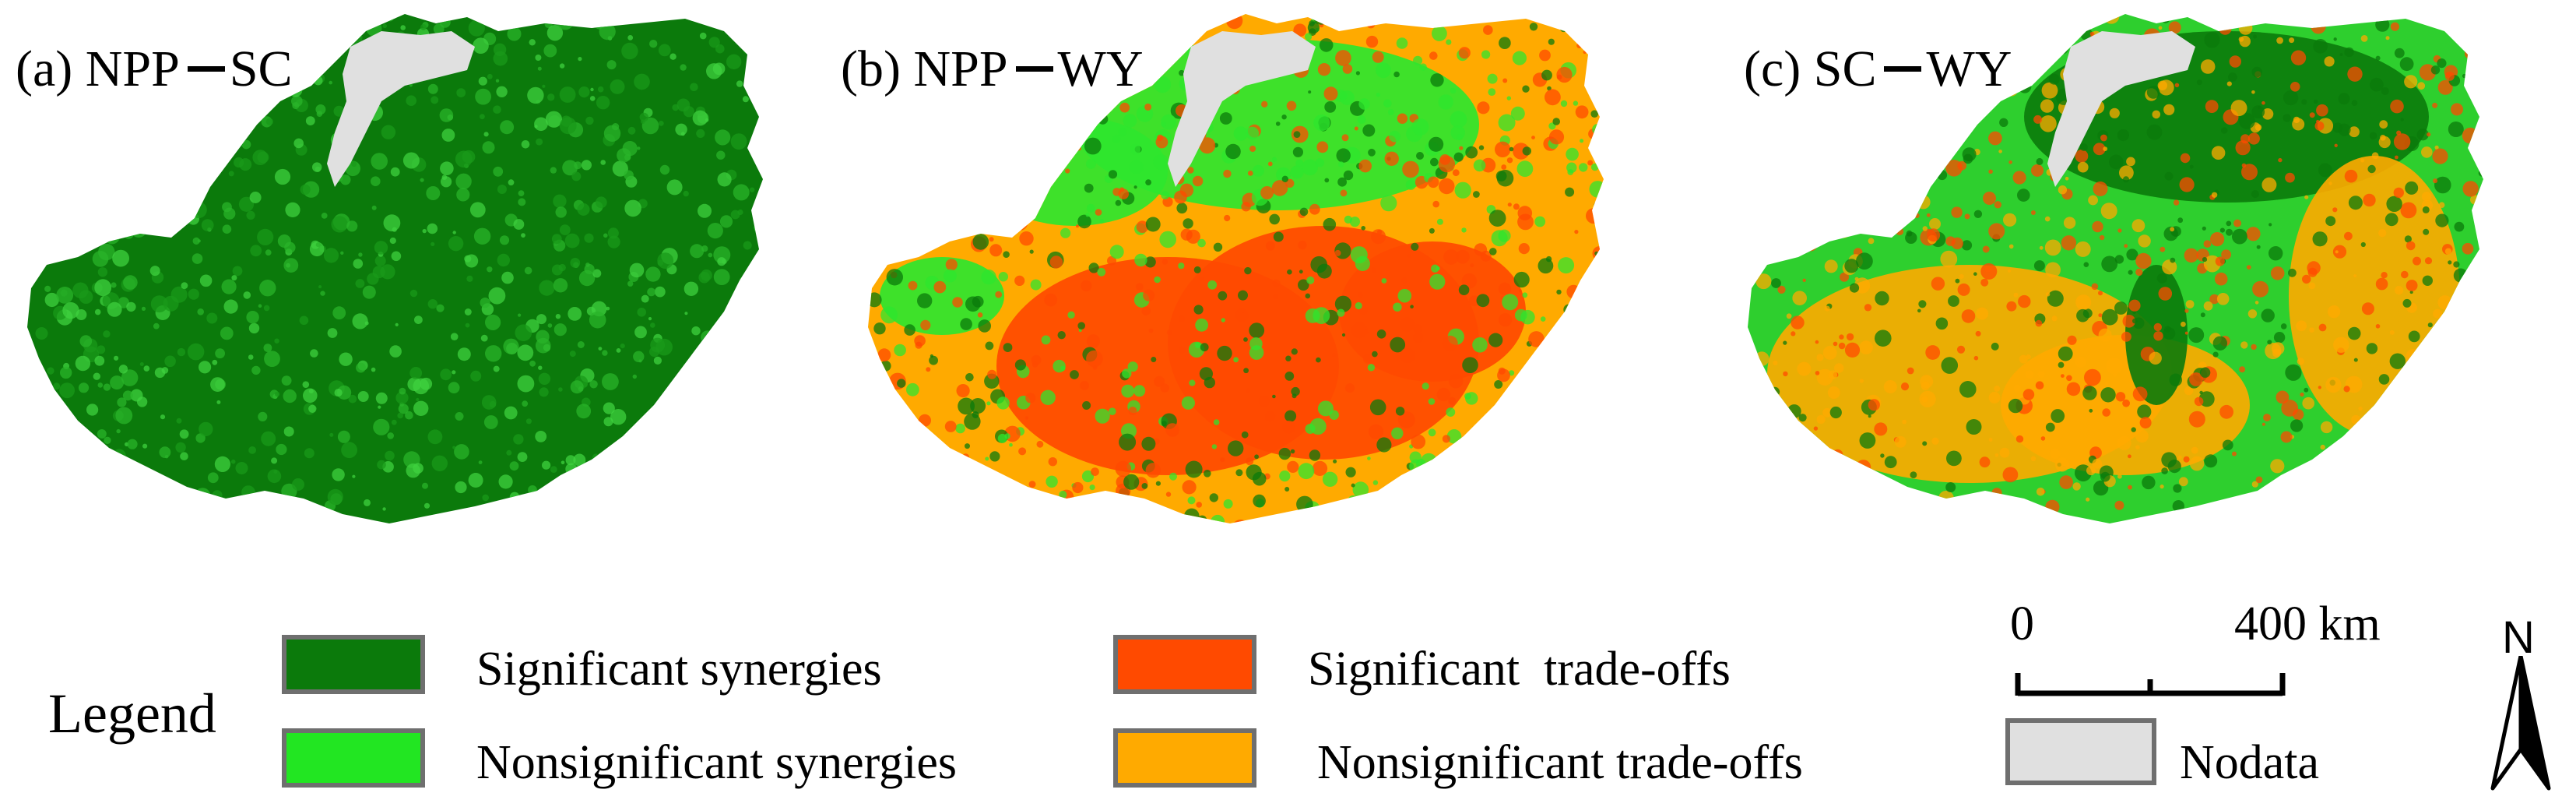 This screenshot has height=807, width=2576. Describe the element at coordinates (154, 69) in the screenshot. I see `panel-label-a: (a) NPP SC` at that location.